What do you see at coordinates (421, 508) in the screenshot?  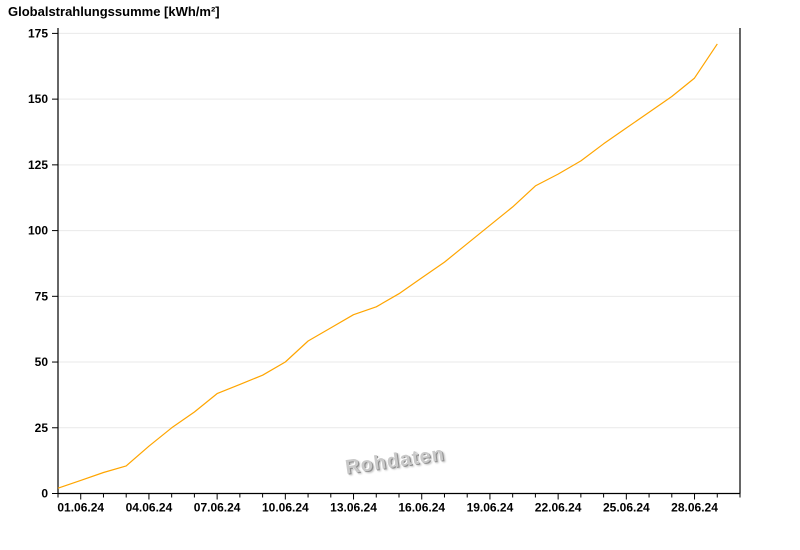 I see `x-tick-label: 16.06.24` at bounding box center [421, 508].